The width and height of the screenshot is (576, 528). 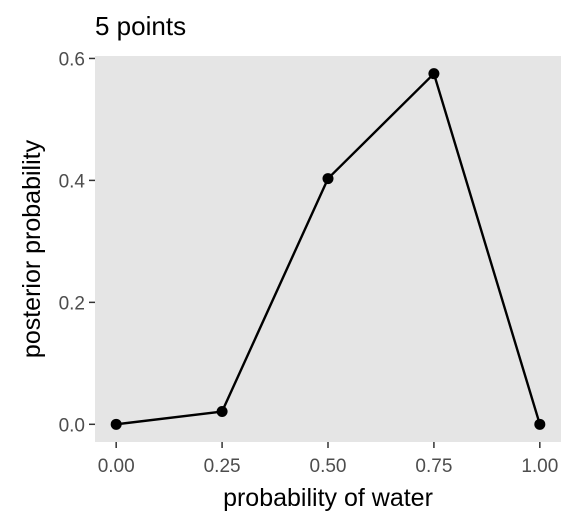 I want to click on x-tick-label: 0.75, so click(x=433, y=466).